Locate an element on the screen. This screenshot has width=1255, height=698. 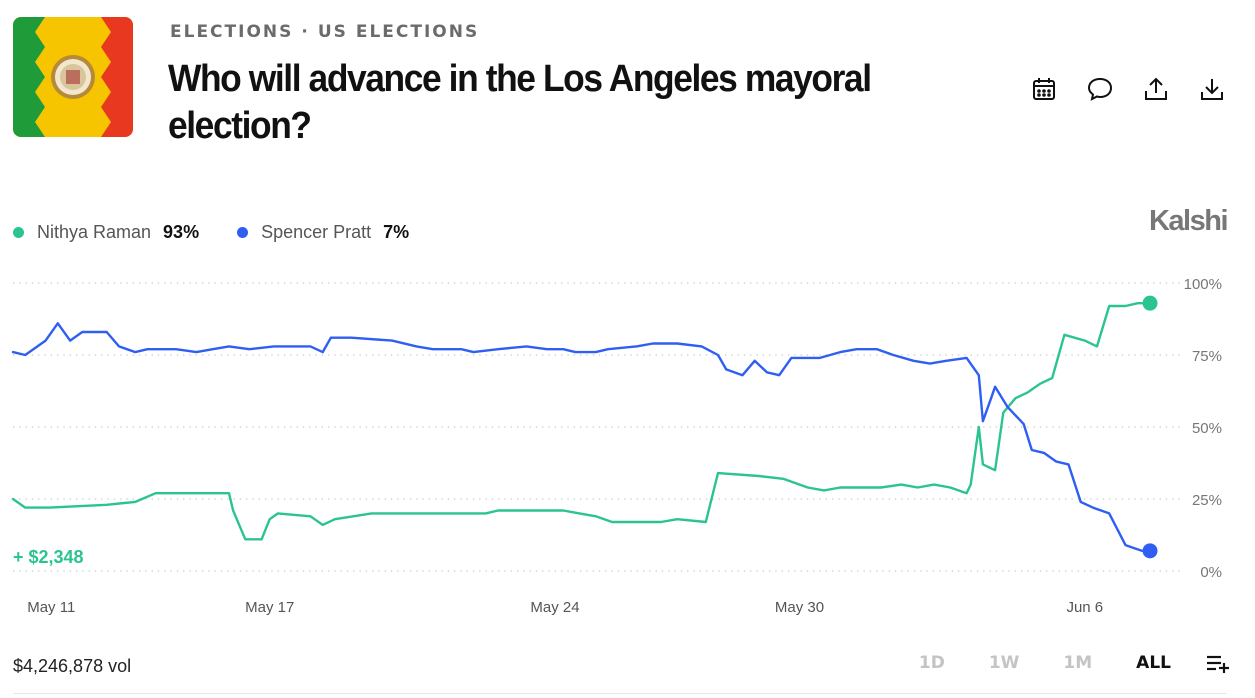
market-logo is located at coordinates (73, 77).